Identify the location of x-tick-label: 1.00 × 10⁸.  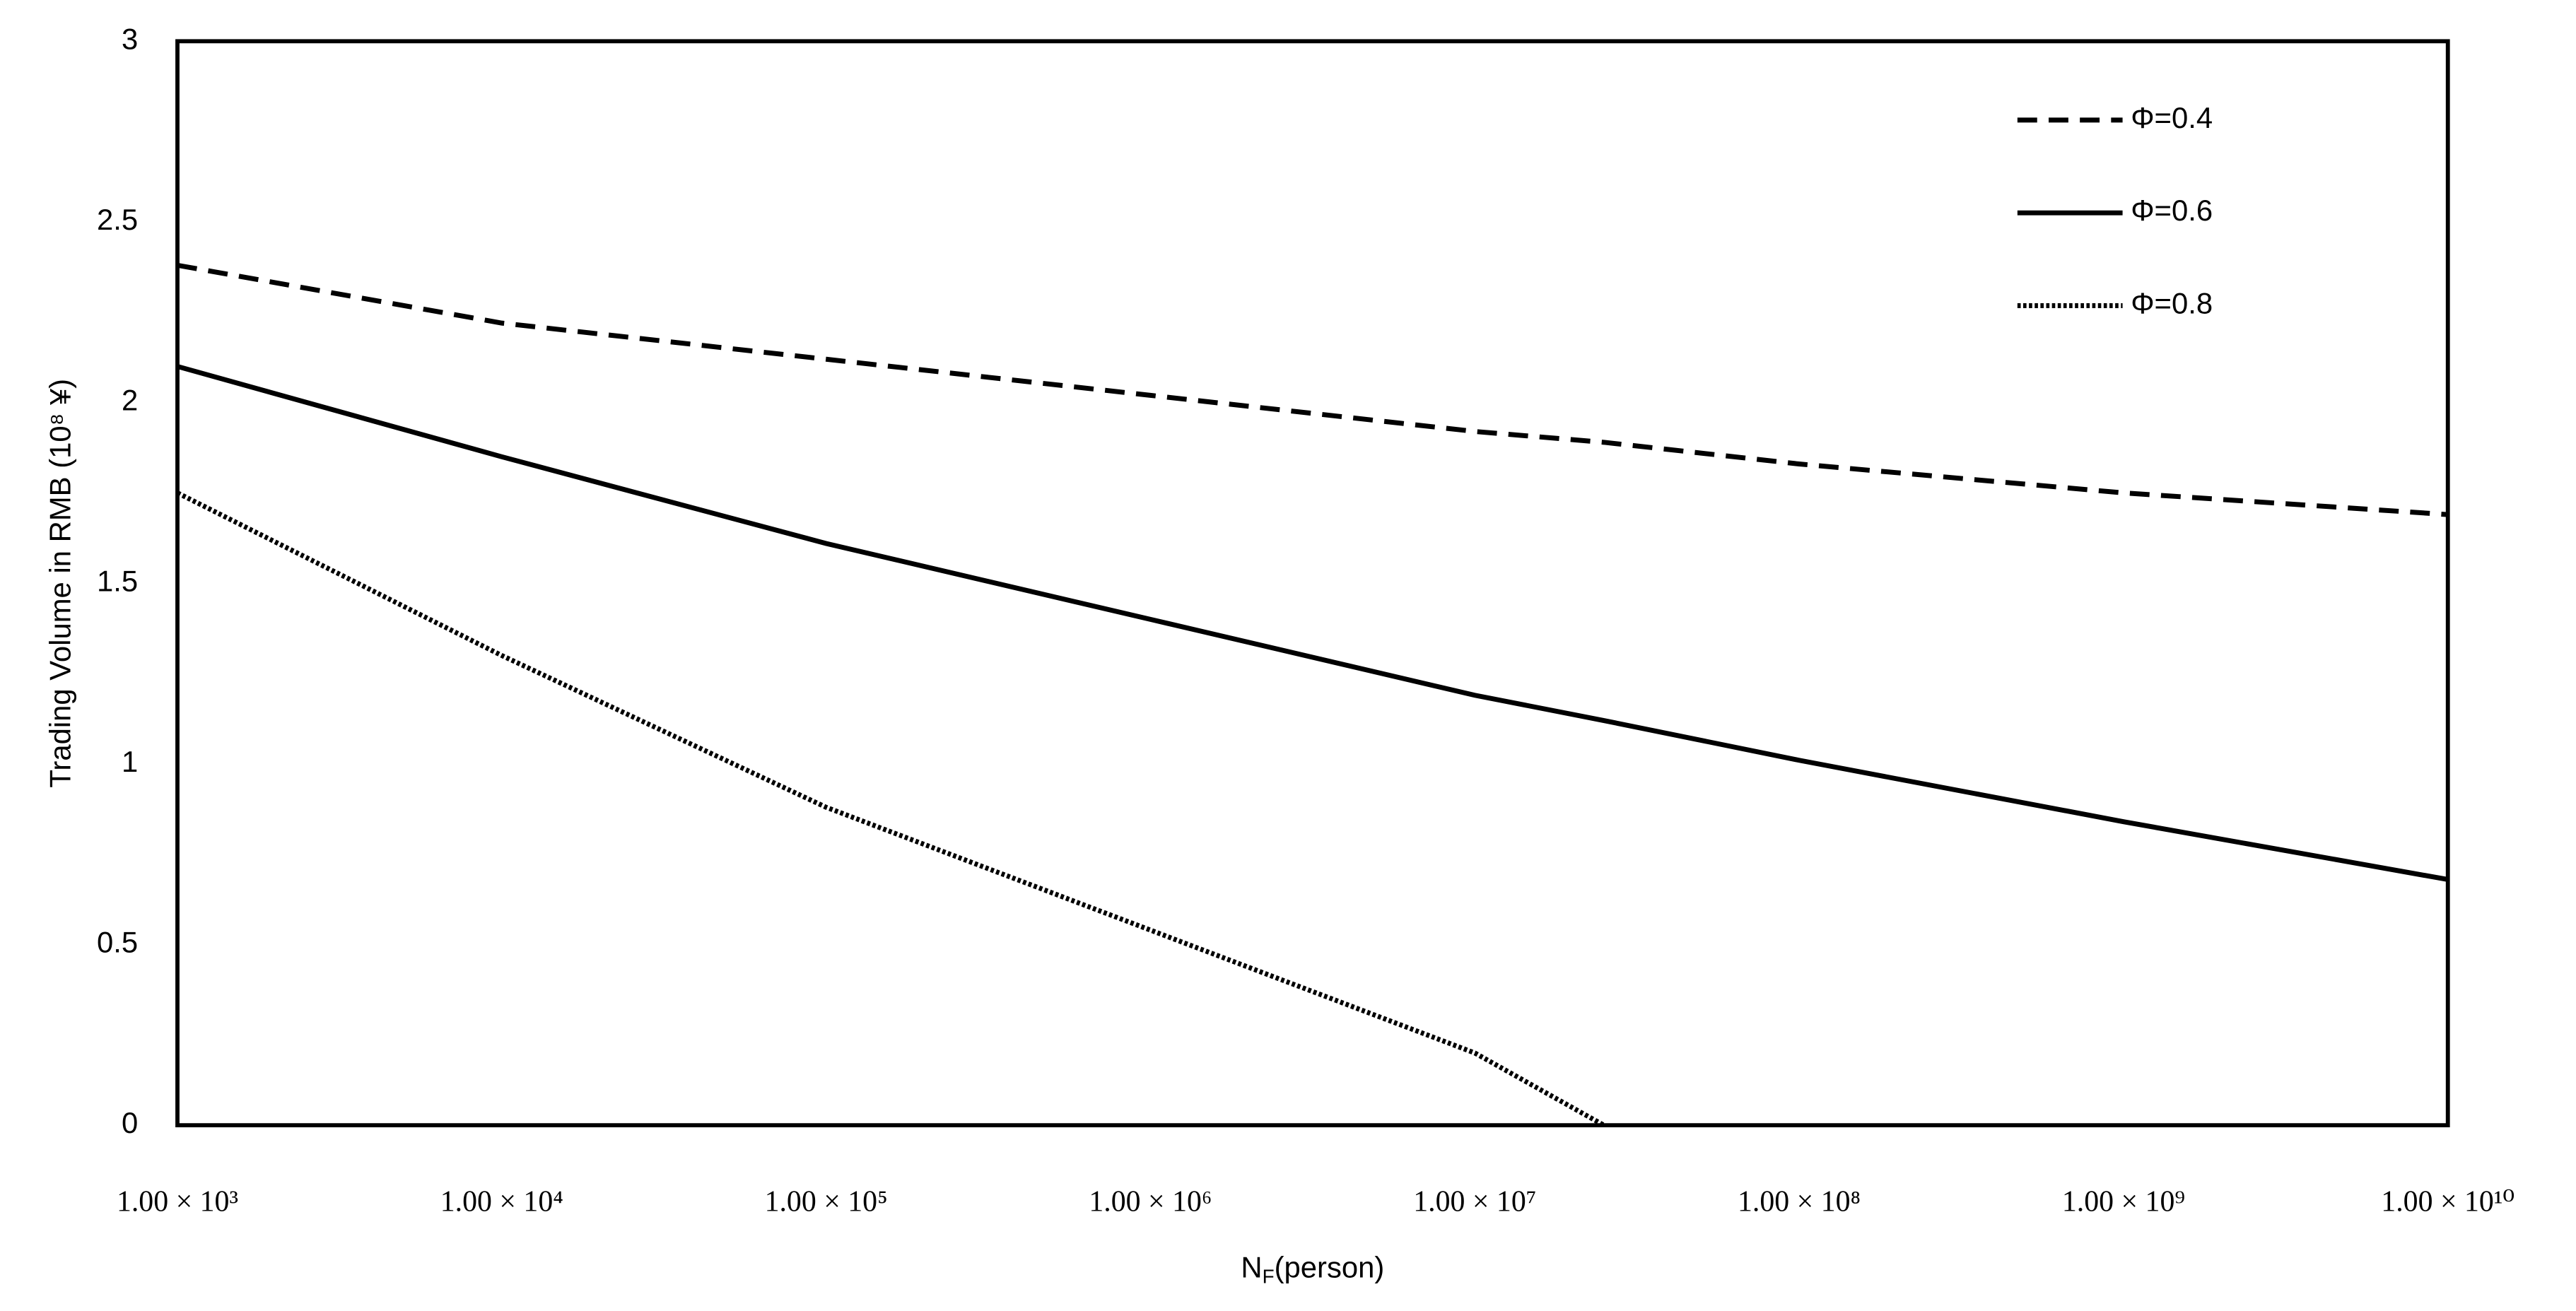
(1800, 1201).